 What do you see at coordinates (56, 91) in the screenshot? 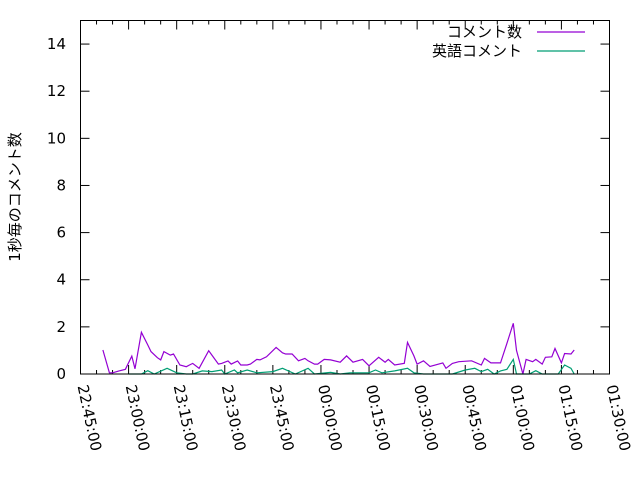
I see `y-tick-label: 12` at bounding box center [56, 91].